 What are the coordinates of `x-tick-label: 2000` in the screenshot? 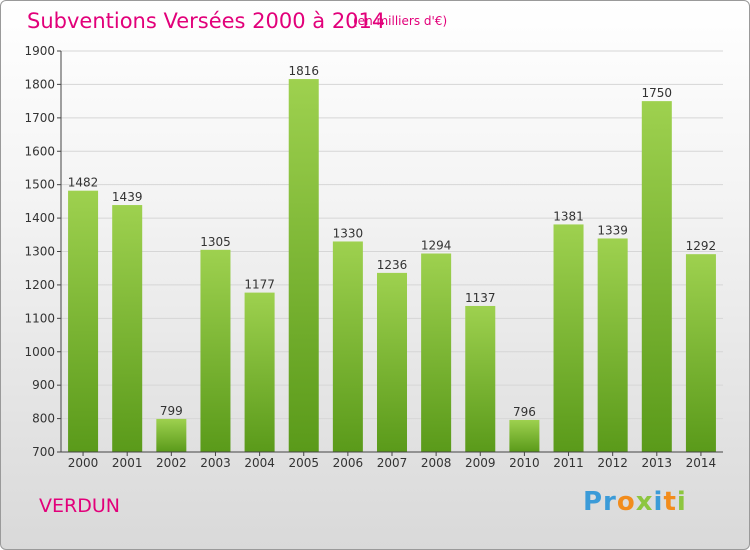 It's located at (83, 463).